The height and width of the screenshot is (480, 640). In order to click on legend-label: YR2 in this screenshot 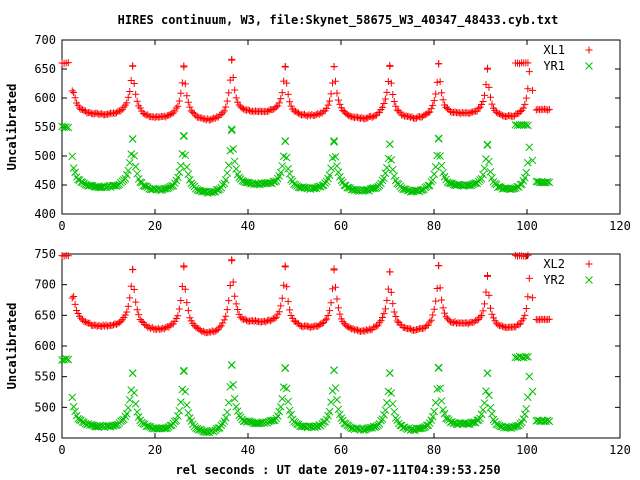, I will do `click(554, 280)`.